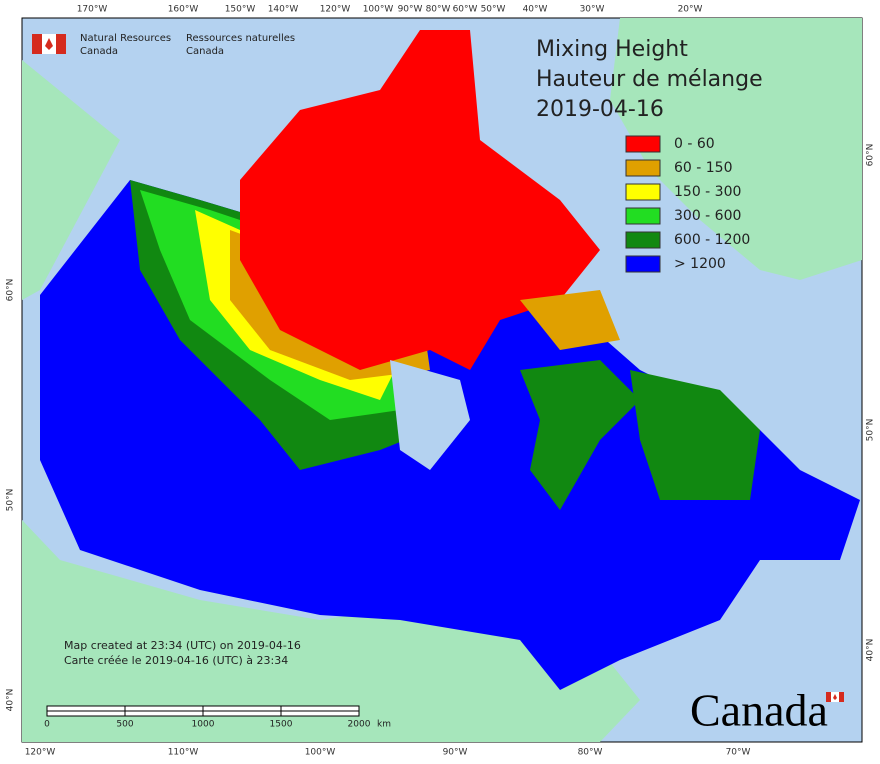 This screenshot has width=880, height=764. Describe the element at coordinates (712, 240) in the screenshot. I see `legend-label: 600 - 1200` at that location.